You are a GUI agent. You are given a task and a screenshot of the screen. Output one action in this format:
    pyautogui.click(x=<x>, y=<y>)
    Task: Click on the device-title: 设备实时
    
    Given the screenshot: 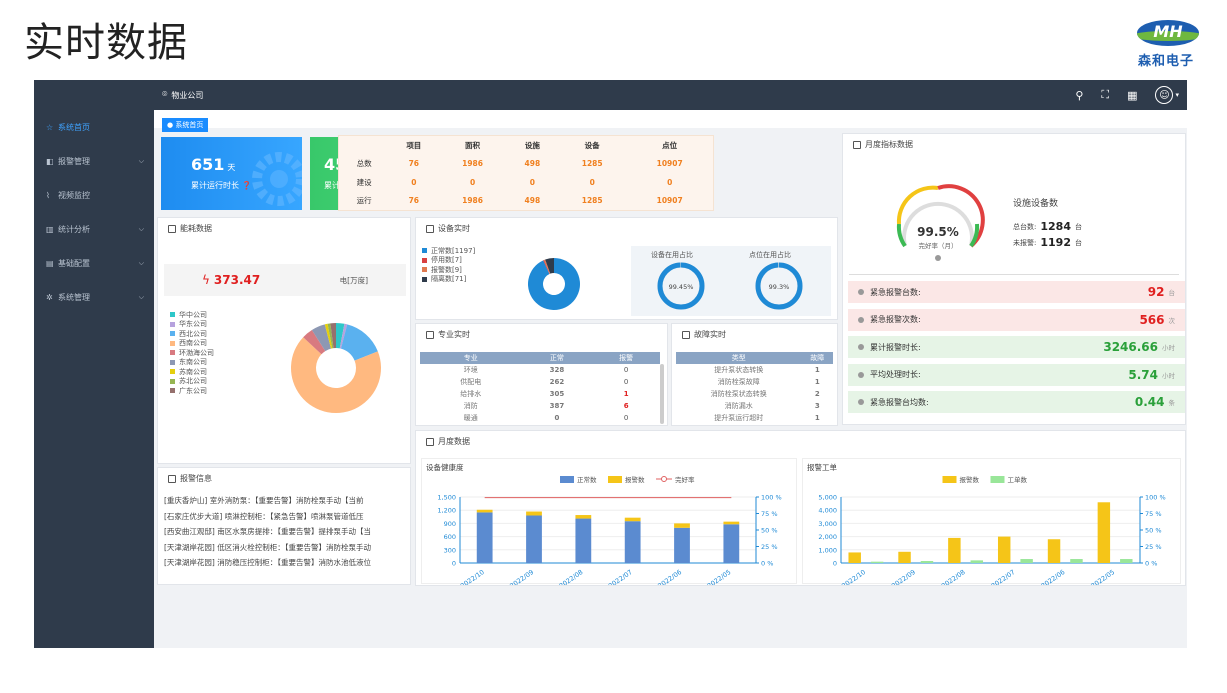 What is the action you would take?
    pyautogui.click(x=454, y=228)
    